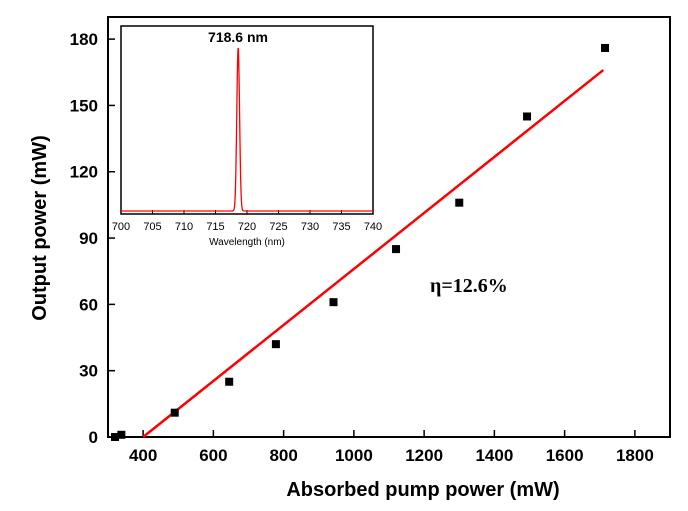  What do you see at coordinates (238, 37) in the screenshot?
I see `inset-peak-label: 718.6 nm` at bounding box center [238, 37].